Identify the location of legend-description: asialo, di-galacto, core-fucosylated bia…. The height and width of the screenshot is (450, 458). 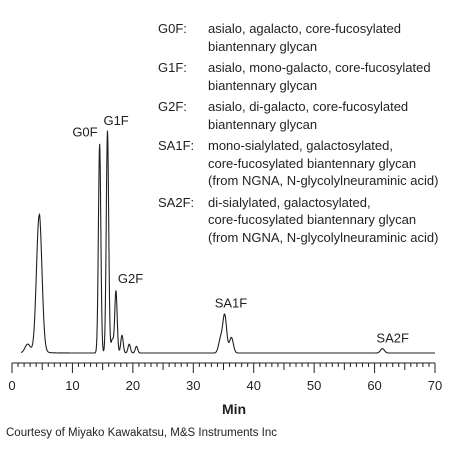
(308, 115).